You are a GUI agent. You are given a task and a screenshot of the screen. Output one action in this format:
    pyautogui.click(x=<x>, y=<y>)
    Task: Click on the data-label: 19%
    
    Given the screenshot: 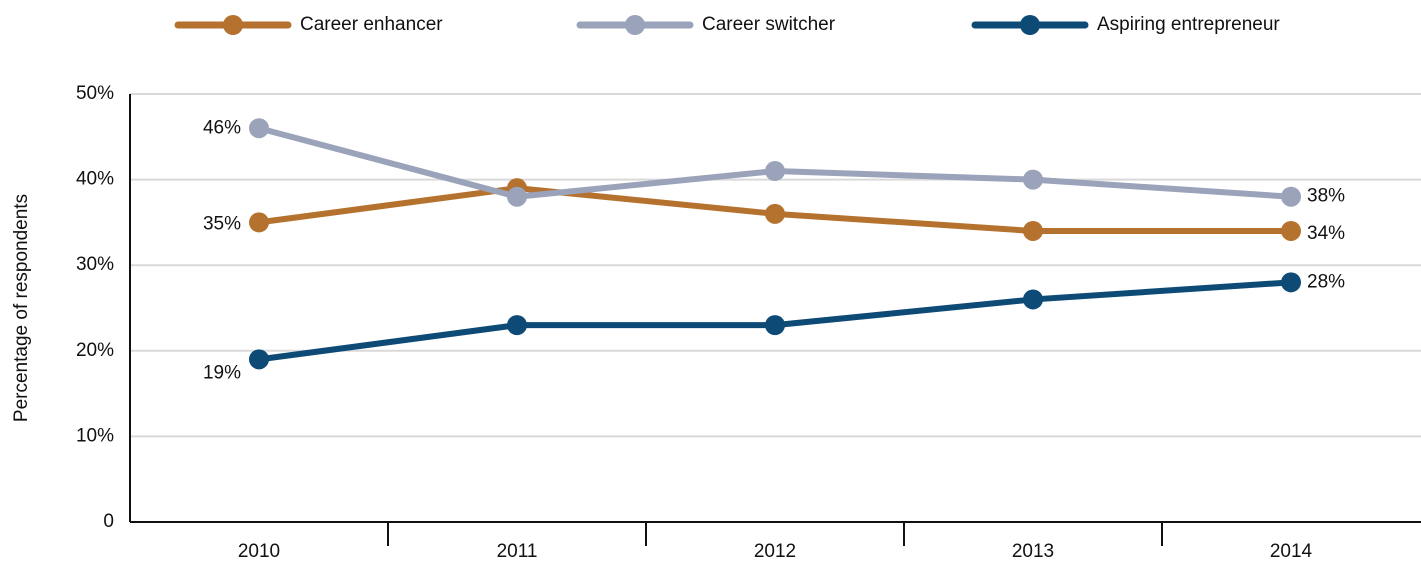 What is the action you would take?
    pyautogui.click(x=222, y=372)
    